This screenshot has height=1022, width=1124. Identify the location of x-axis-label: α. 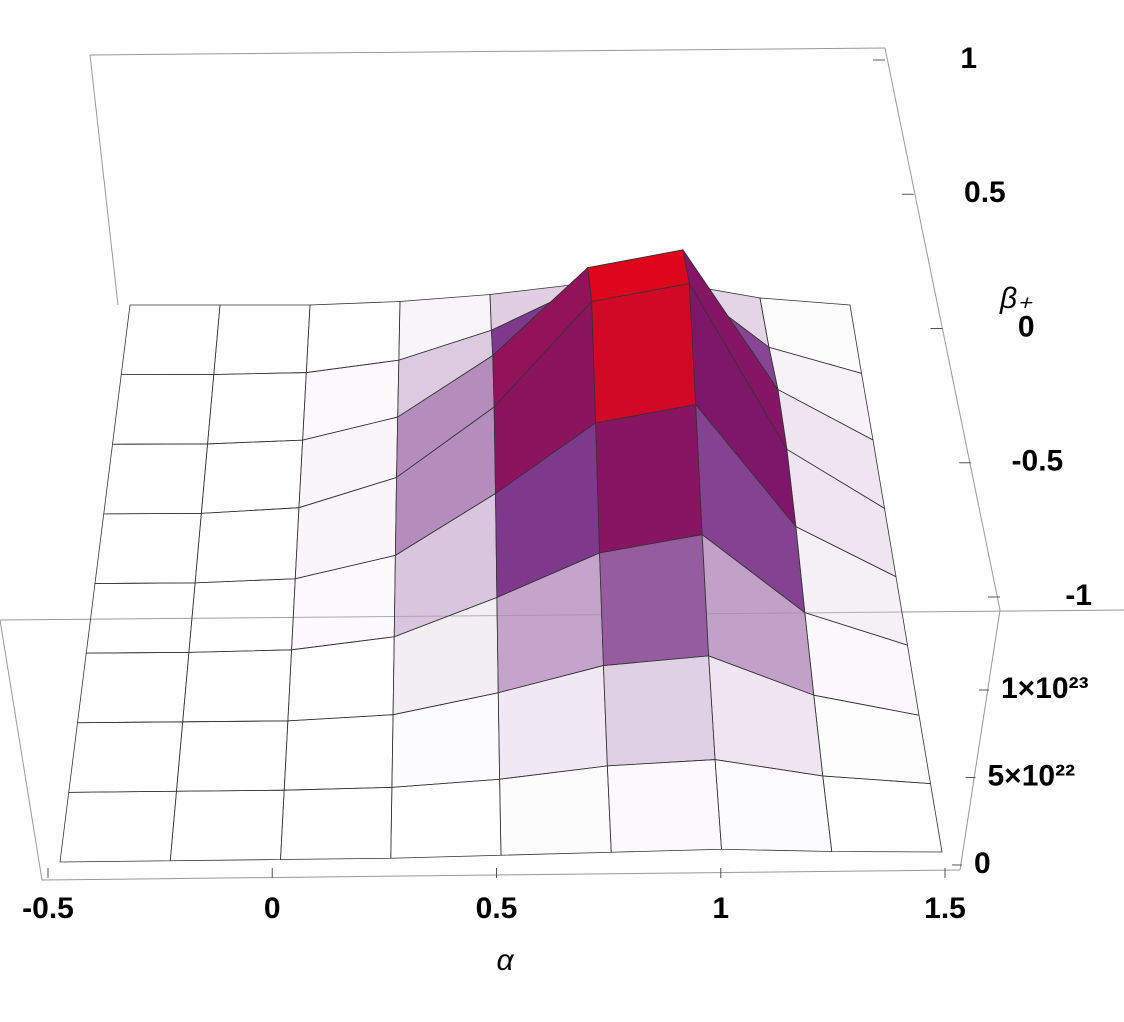
(505, 960).